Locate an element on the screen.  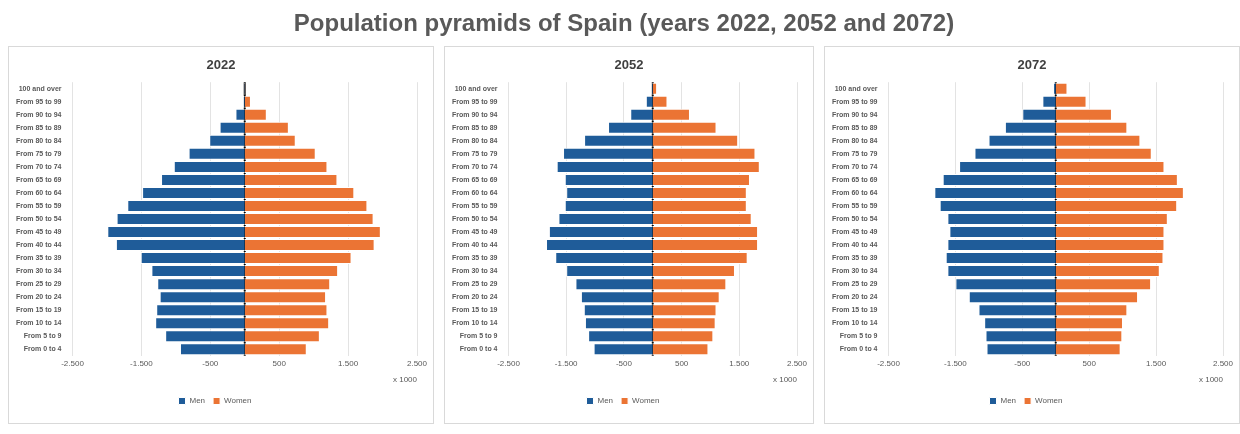
chart-subtitle: 2022 is located at coordinates (221, 65).